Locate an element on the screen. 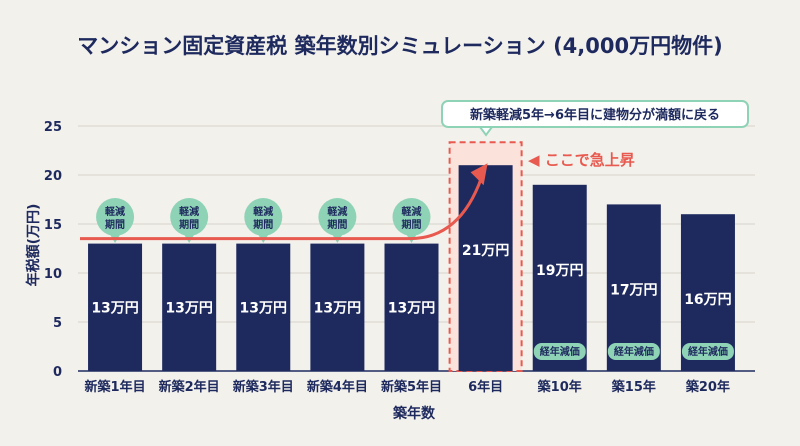 The width and height of the screenshot is (800, 446). trend-arrow is located at coordinates (284, 202).